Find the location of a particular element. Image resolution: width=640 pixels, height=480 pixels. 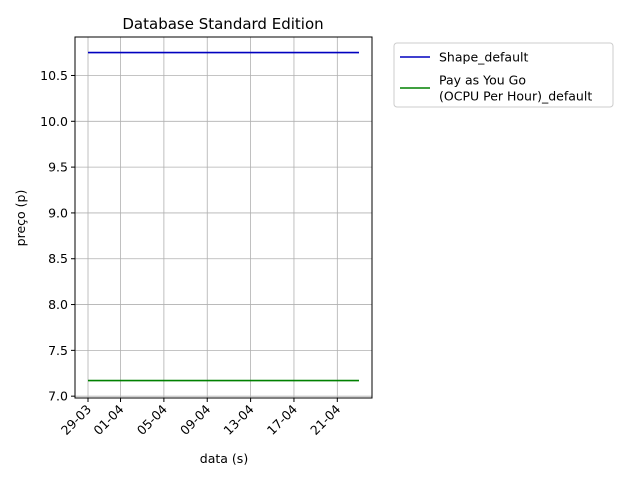

y-tick-label: 7.0 is located at coordinates (58, 396).